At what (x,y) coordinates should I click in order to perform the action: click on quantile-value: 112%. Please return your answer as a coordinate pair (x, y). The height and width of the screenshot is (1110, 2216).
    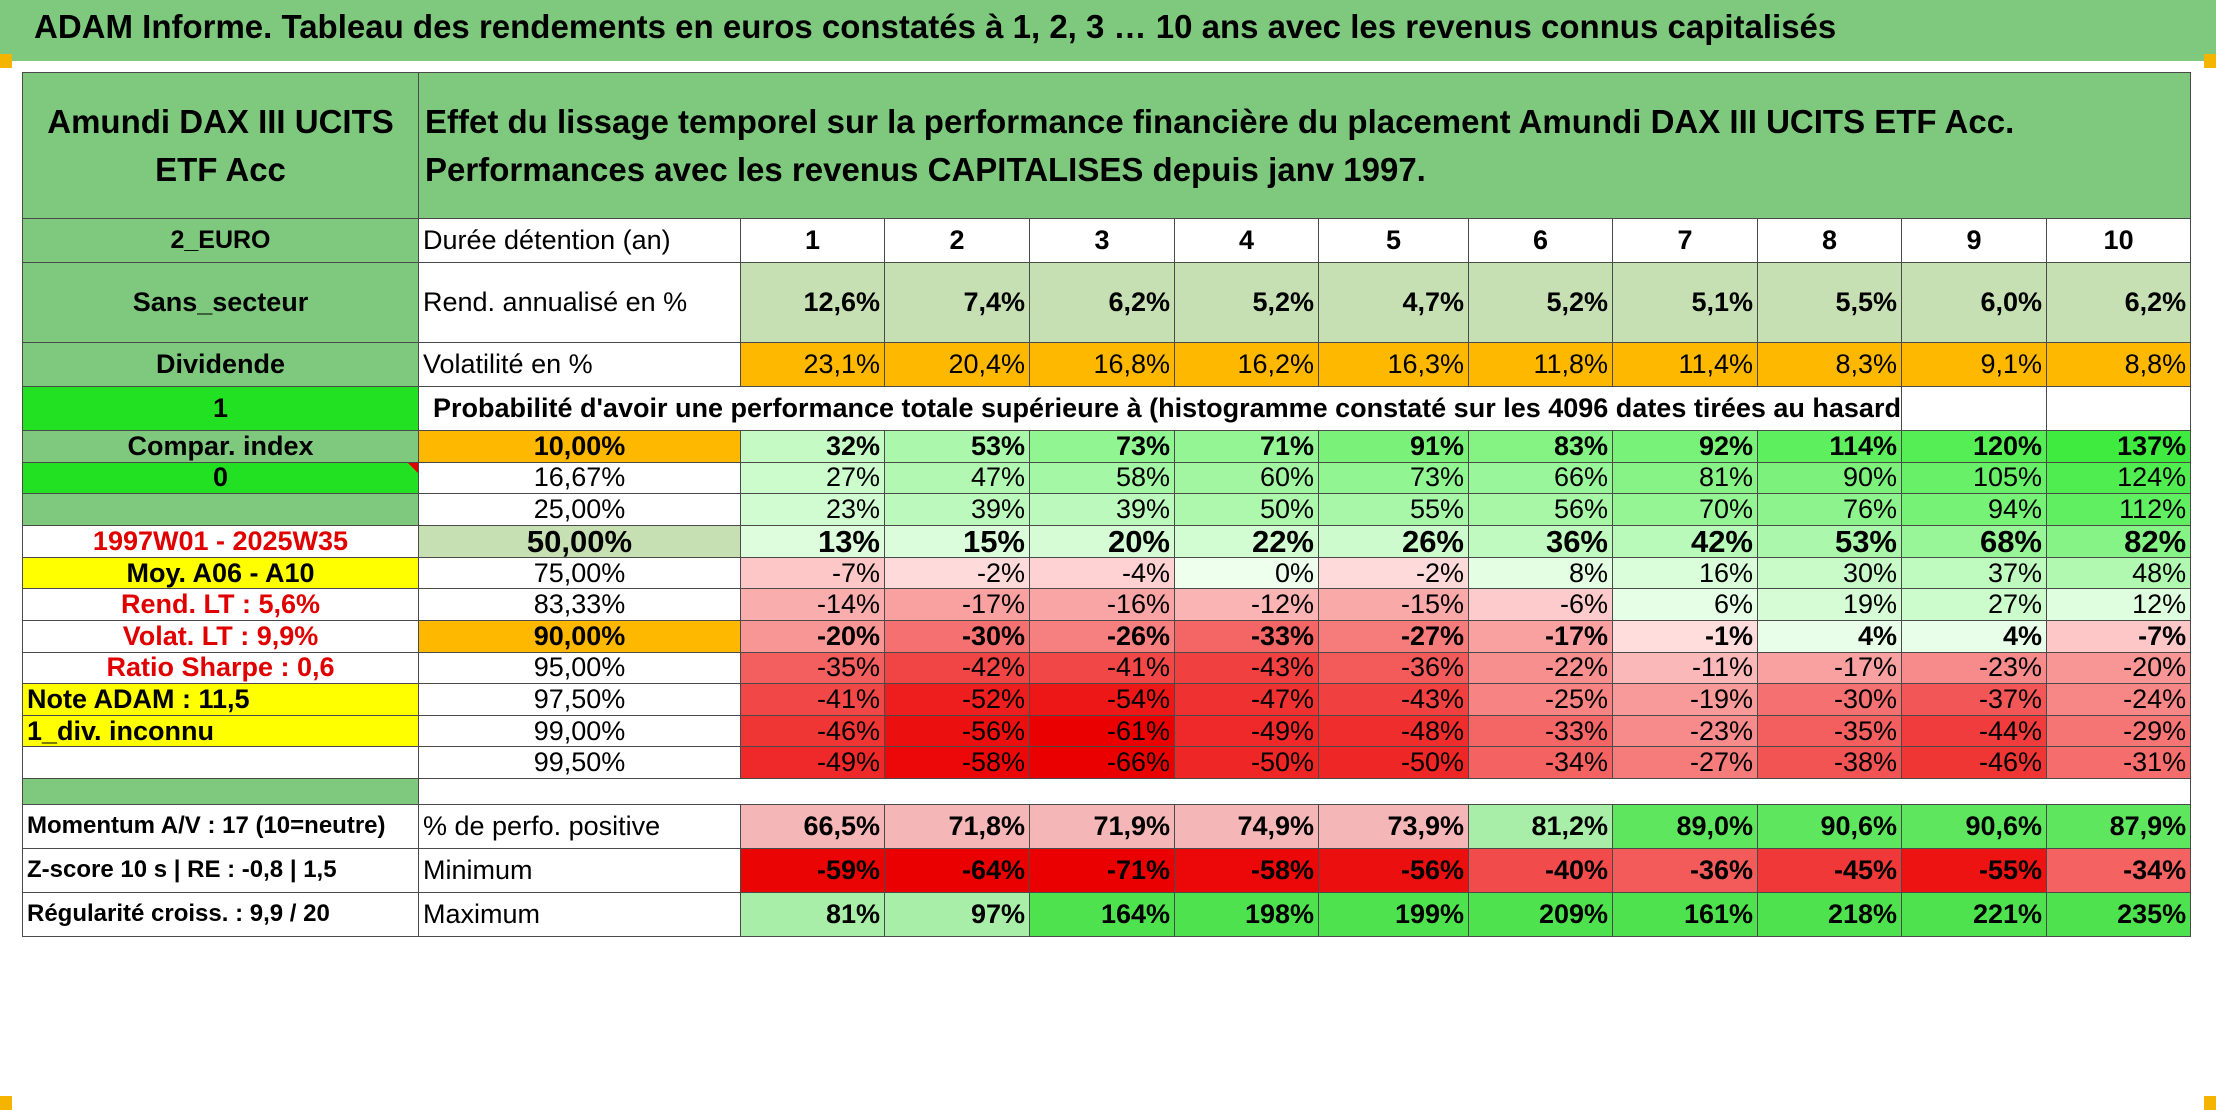
    Looking at the image, I should click on (2118, 509).